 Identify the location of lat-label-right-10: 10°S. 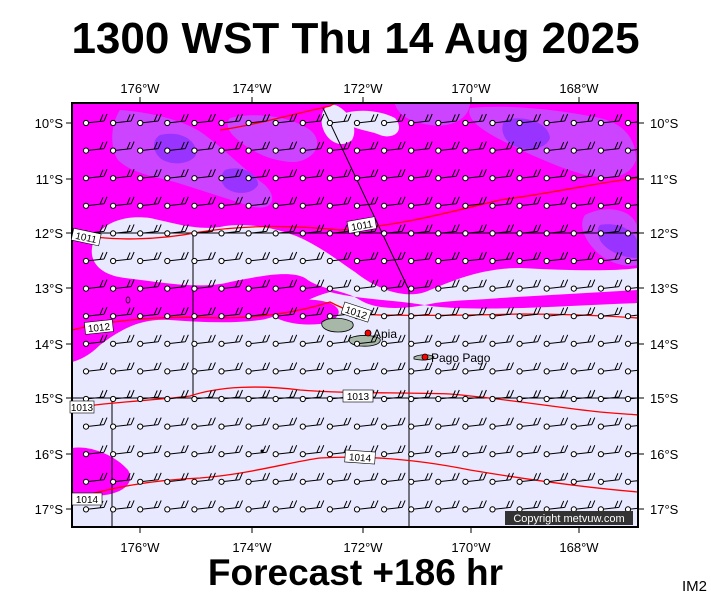
(664, 123).